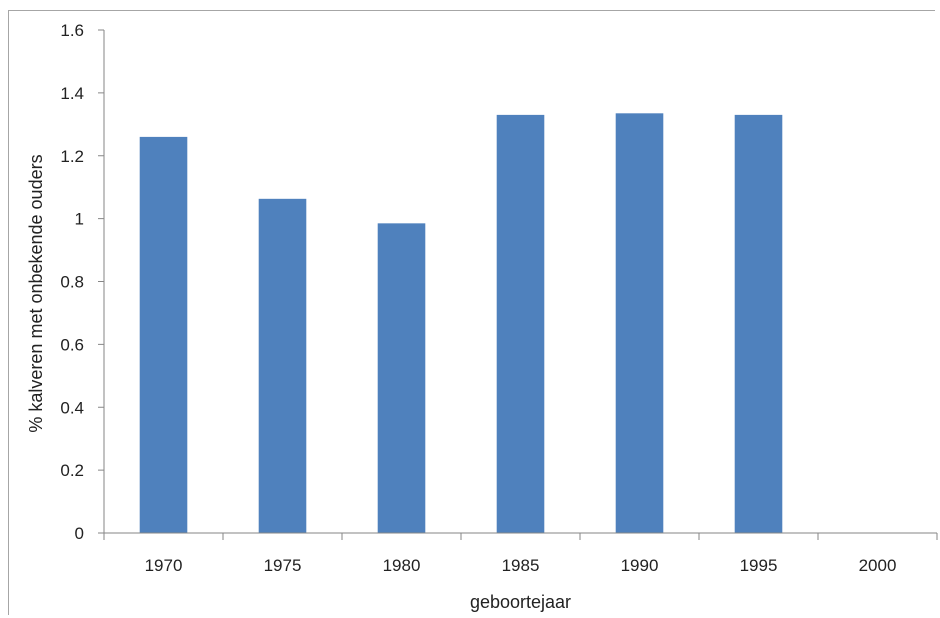 Image resolution: width=940 pixels, height=618 pixels. Describe the element at coordinates (72, 470) in the screenshot. I see `y-tick-label: 0.2` at that location.